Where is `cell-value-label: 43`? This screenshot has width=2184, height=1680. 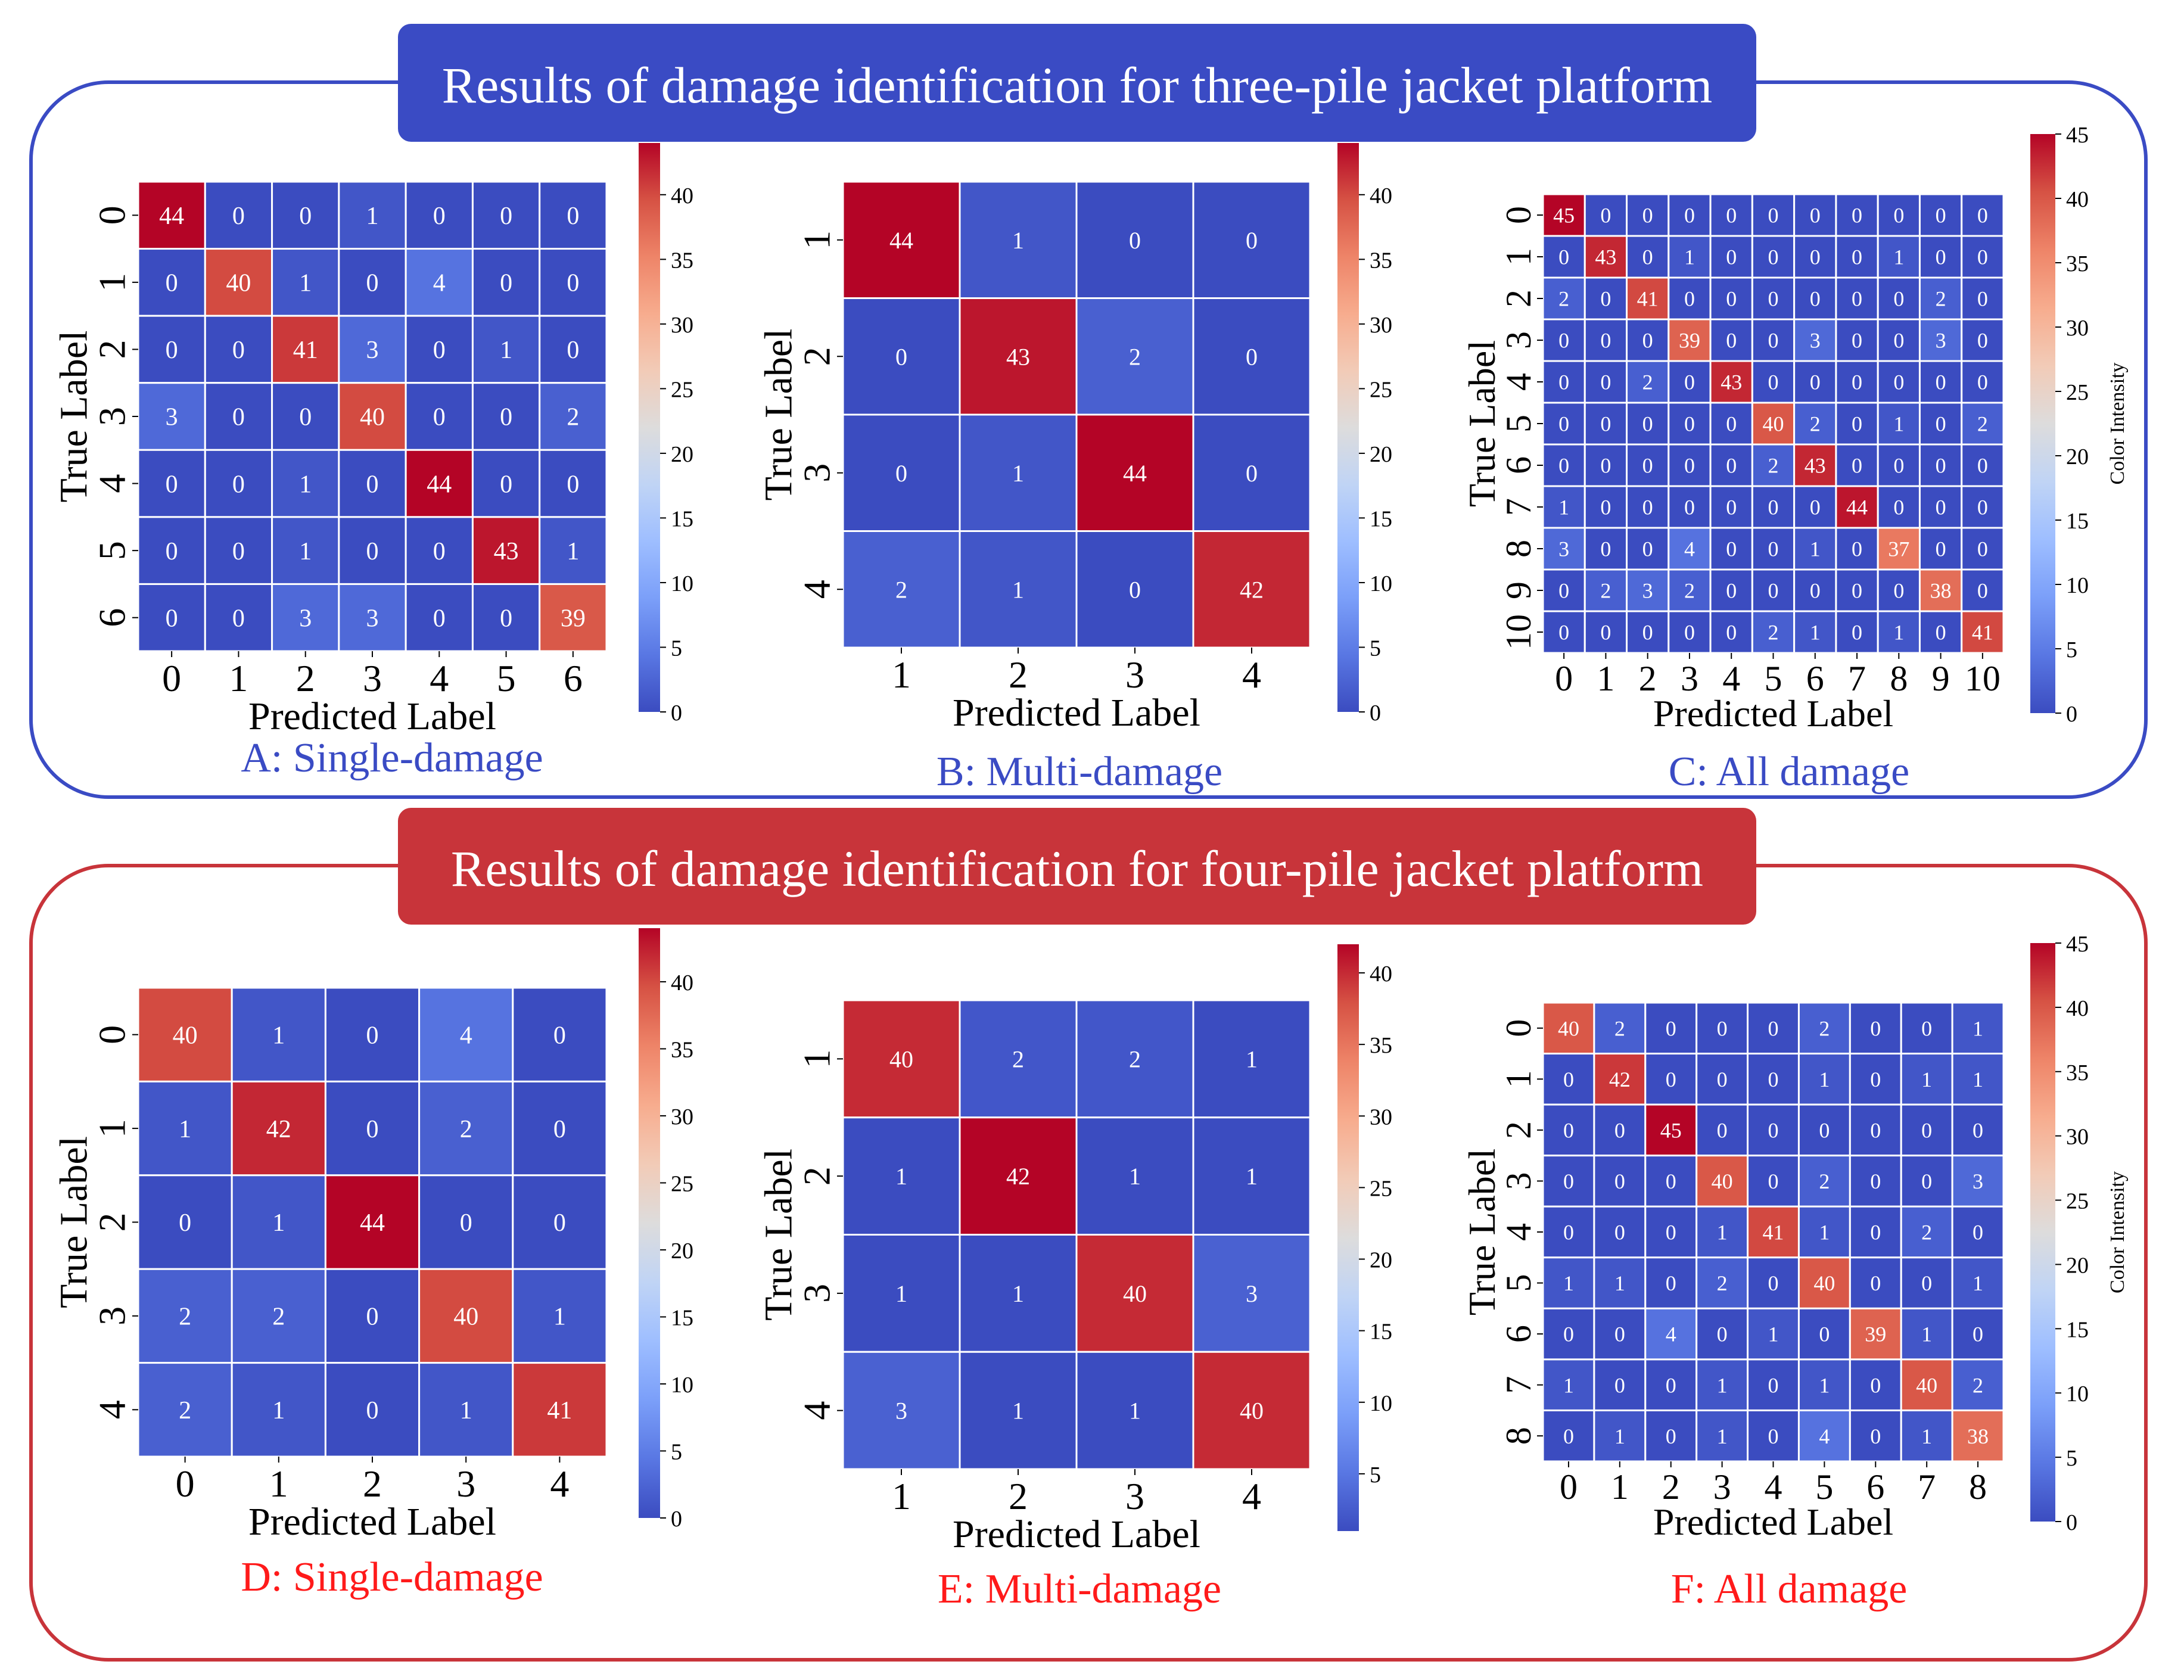
cell-value-label: 43 is located at coordinates (1815, 466).